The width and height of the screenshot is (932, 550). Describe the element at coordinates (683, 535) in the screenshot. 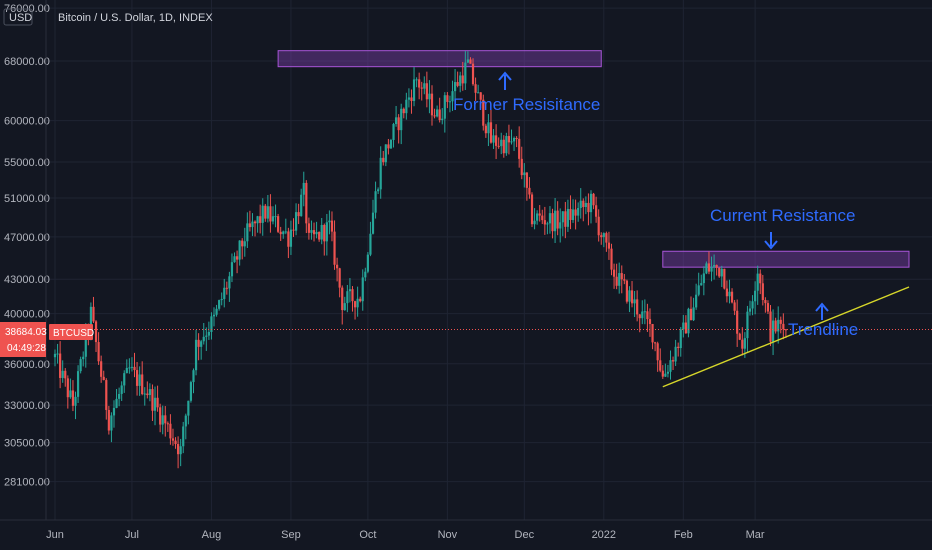

I see `x-tick-label: Feb` at that location.